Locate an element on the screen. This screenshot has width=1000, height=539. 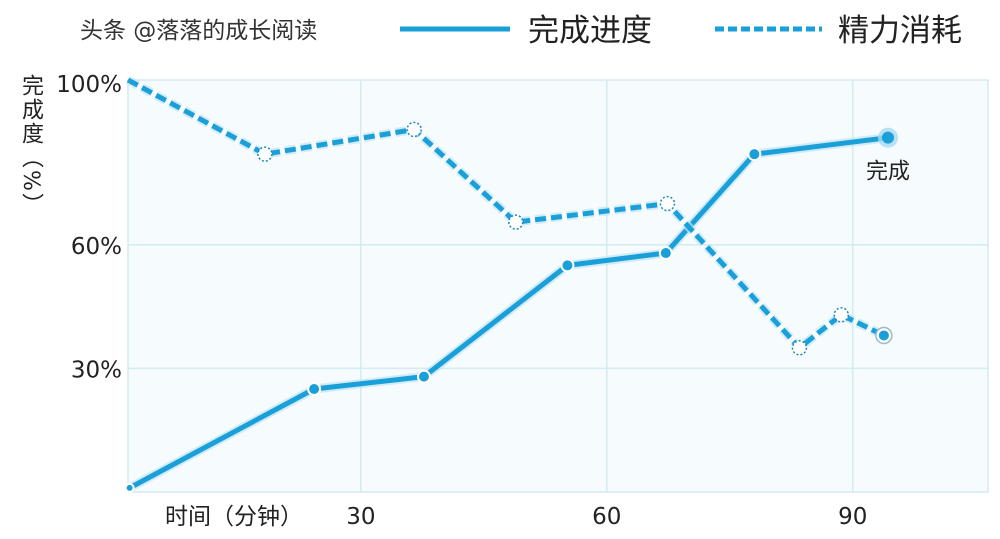
watermark: 头条 @落落的成长阅读 is located at coordinates (198, 31).